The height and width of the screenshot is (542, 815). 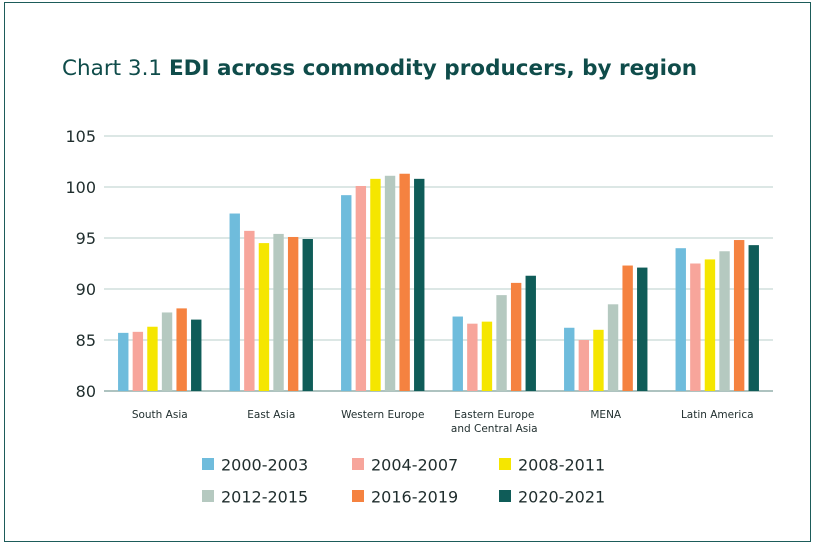 I want to click on legend-label: 2000-2003, so click(x=264, y=465).